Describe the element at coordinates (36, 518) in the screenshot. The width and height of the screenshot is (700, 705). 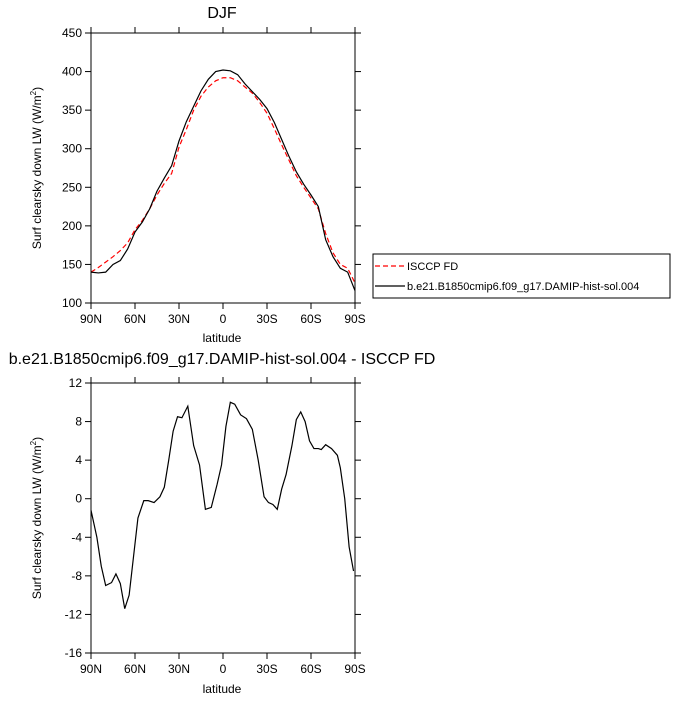
I see `bottom-y-axis-label: Surf clearsky down LW (W/m2)` at that location.